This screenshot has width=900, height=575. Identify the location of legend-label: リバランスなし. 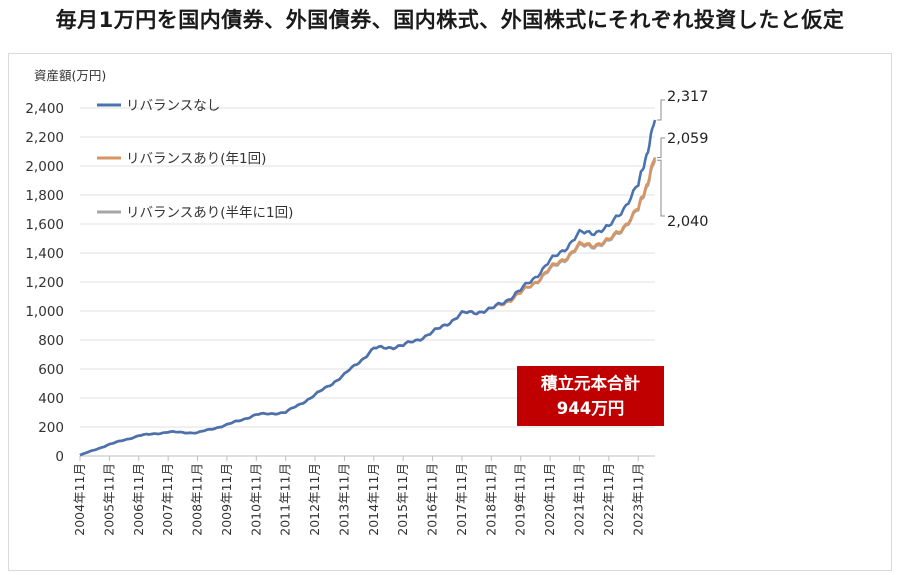
(173, 106).